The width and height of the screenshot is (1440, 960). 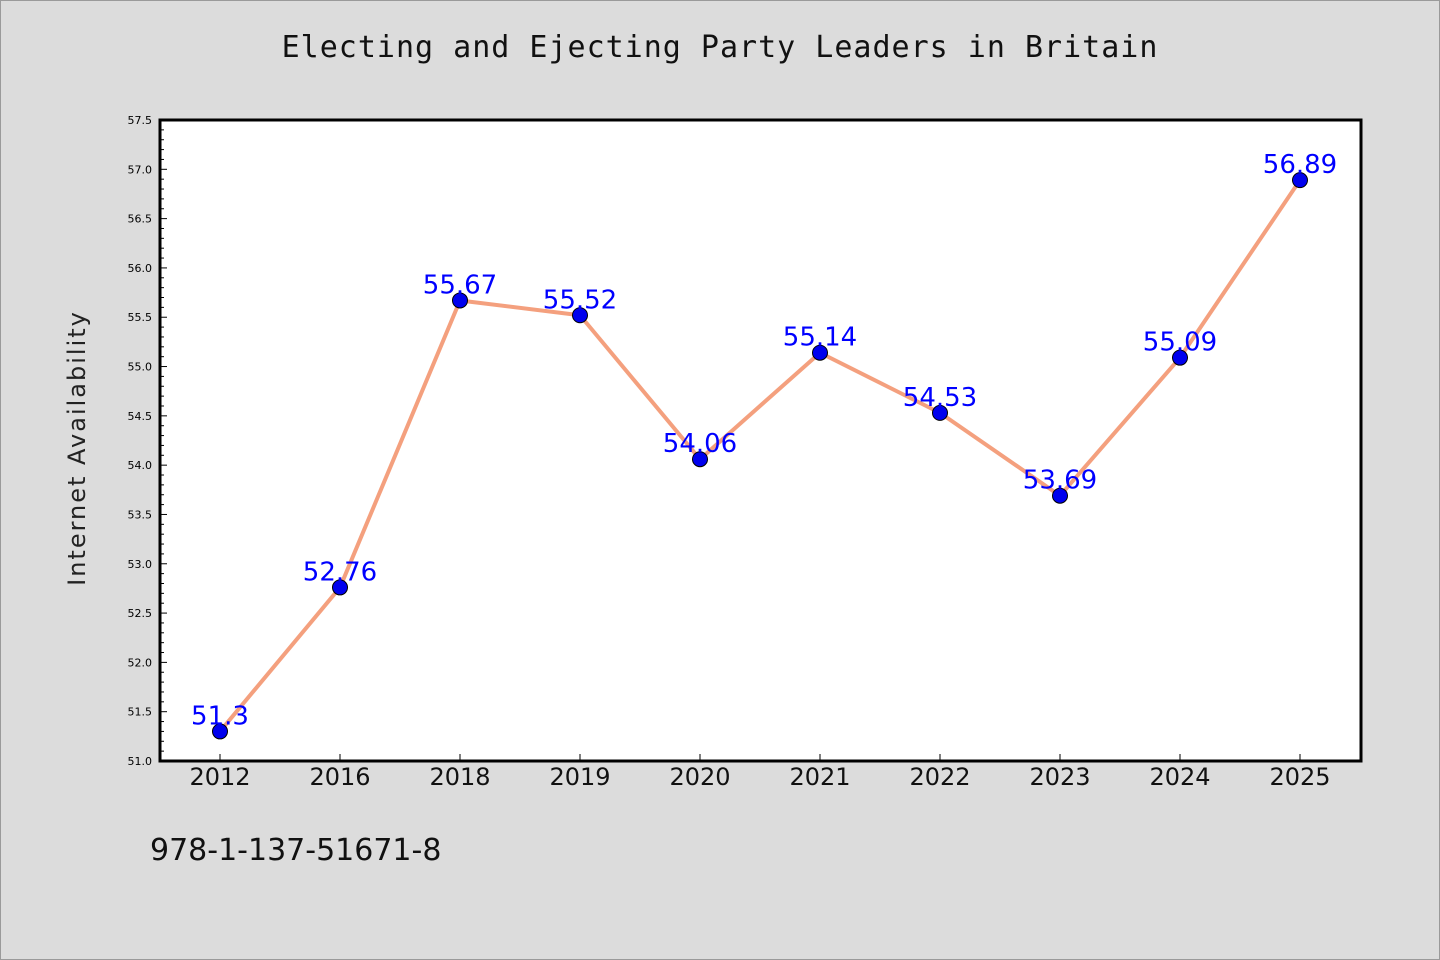 What do you see at coordinates (140, 416) in the screenshot?
I see `y-tick-label: 54.5` at bounding box center [140, 416].